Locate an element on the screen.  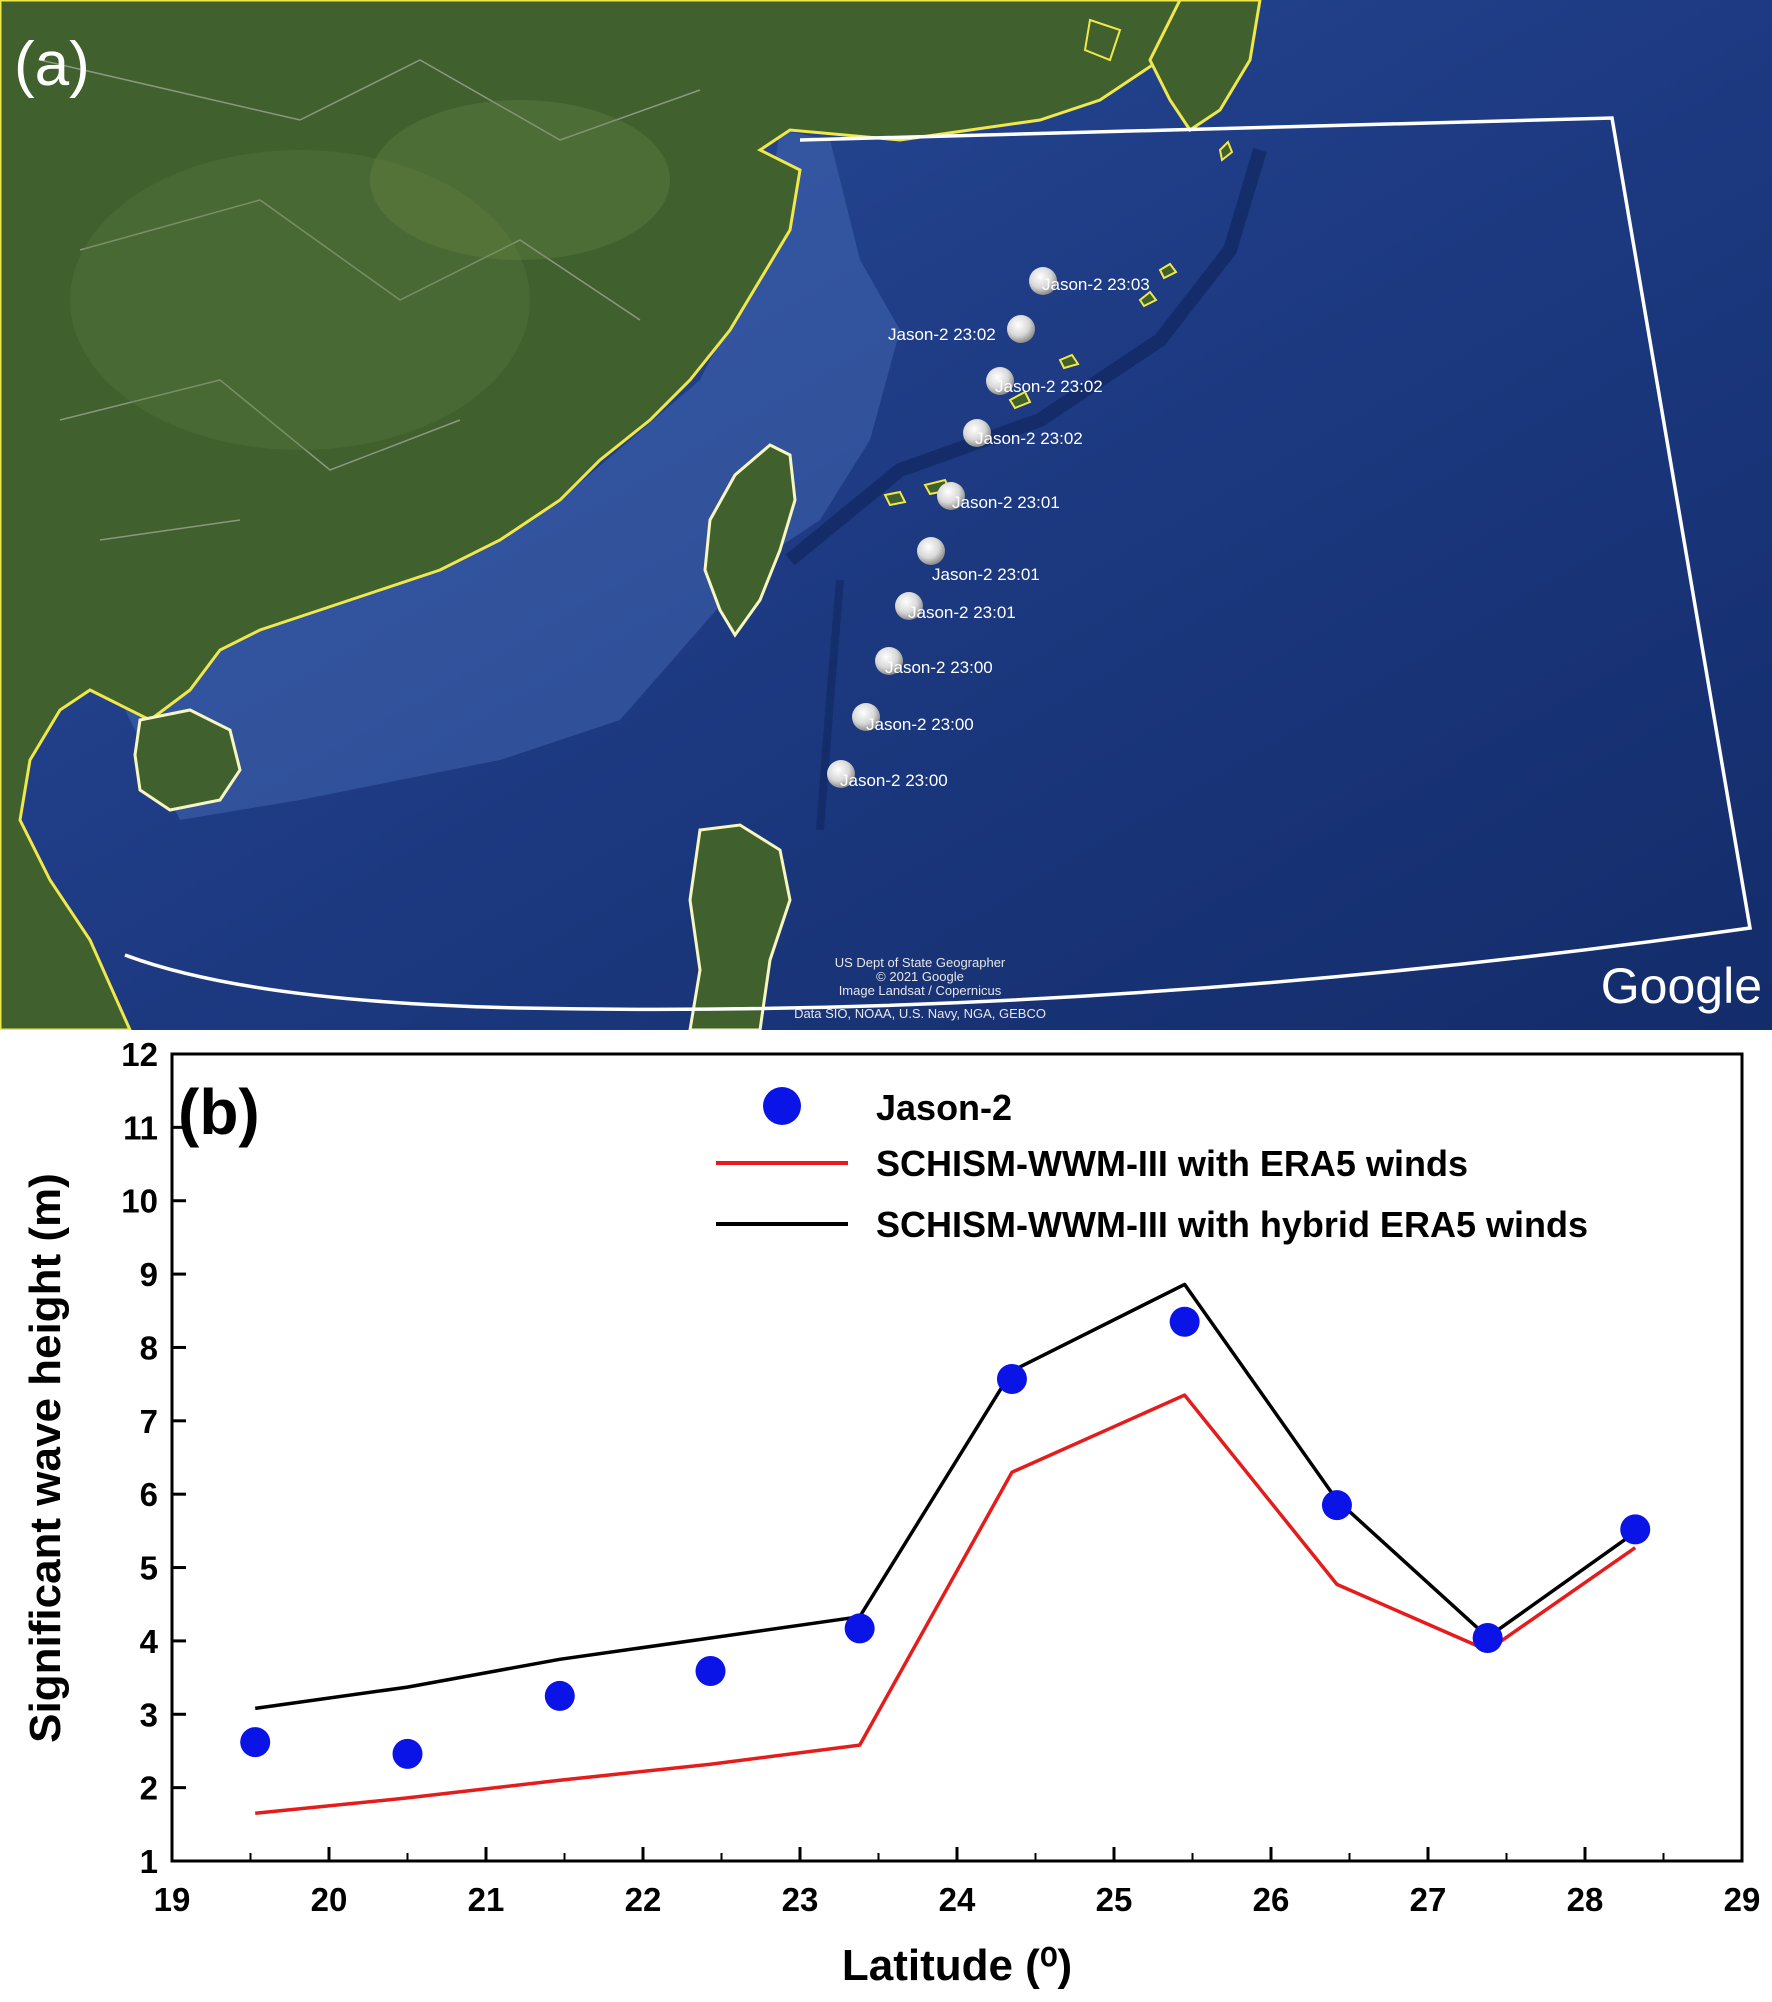
y-tick-label: 7 is located at coordinates (149, 1421).